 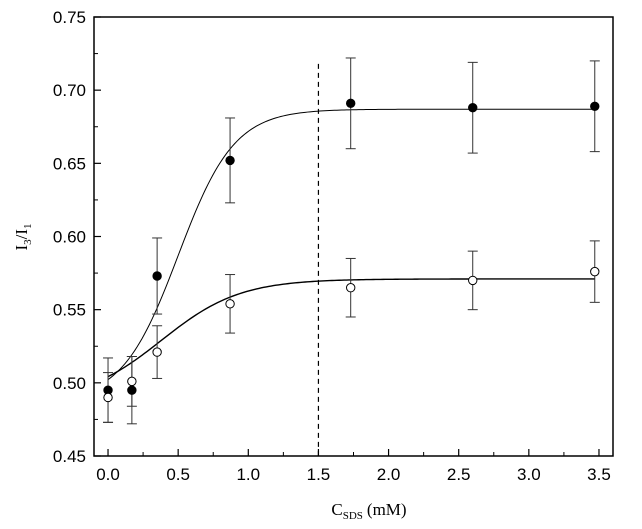 I want to click on y-tick-label: 0.75, so click(x=69, y=17).